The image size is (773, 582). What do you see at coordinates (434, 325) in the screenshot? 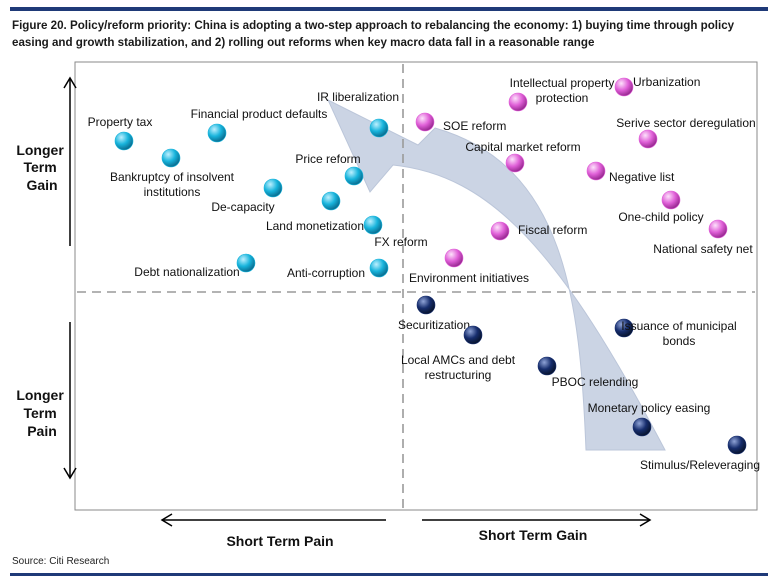
I see `policy-label: Securitization` at bounding box center [434, 325].